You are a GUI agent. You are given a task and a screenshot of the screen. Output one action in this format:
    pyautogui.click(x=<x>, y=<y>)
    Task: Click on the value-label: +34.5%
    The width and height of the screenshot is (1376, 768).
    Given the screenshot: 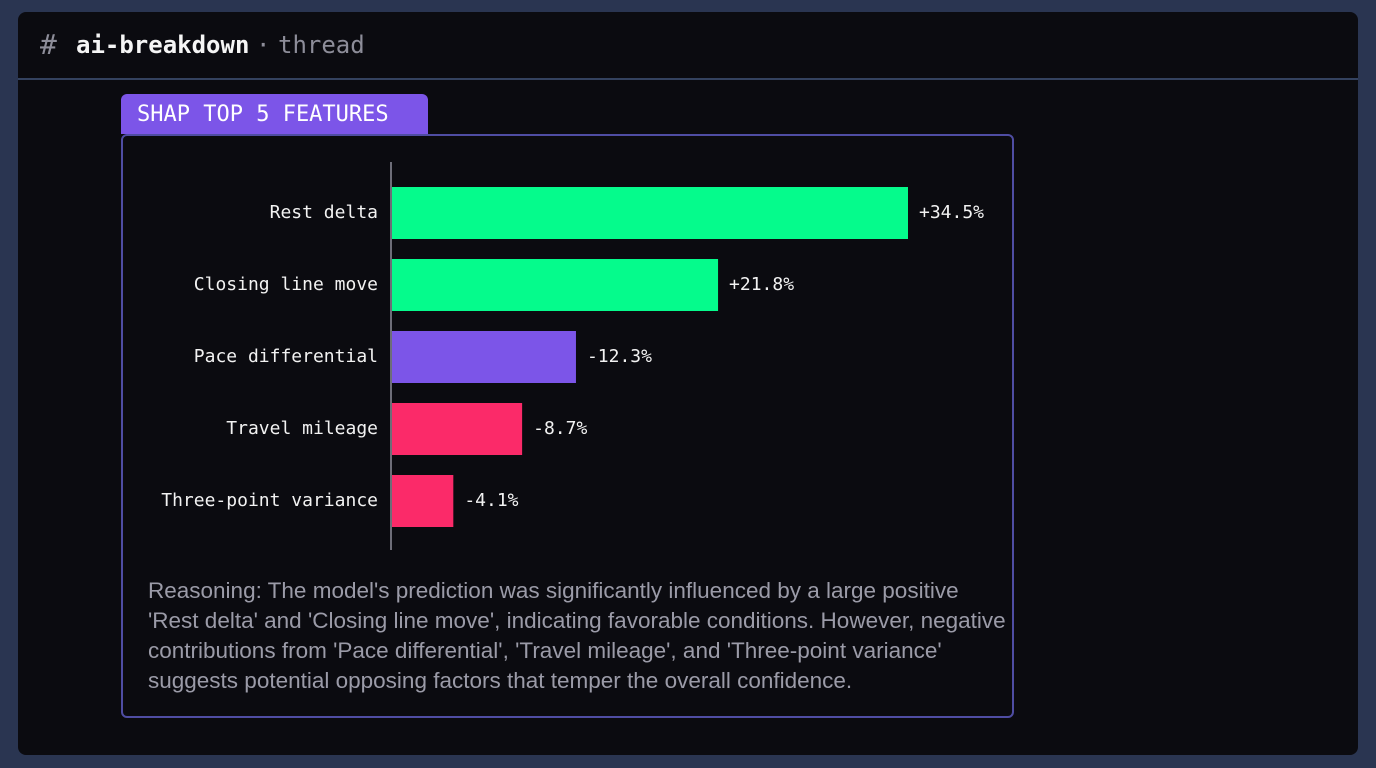 What is the action you would take?
    pyautogui.click(x=951, y=212)
    